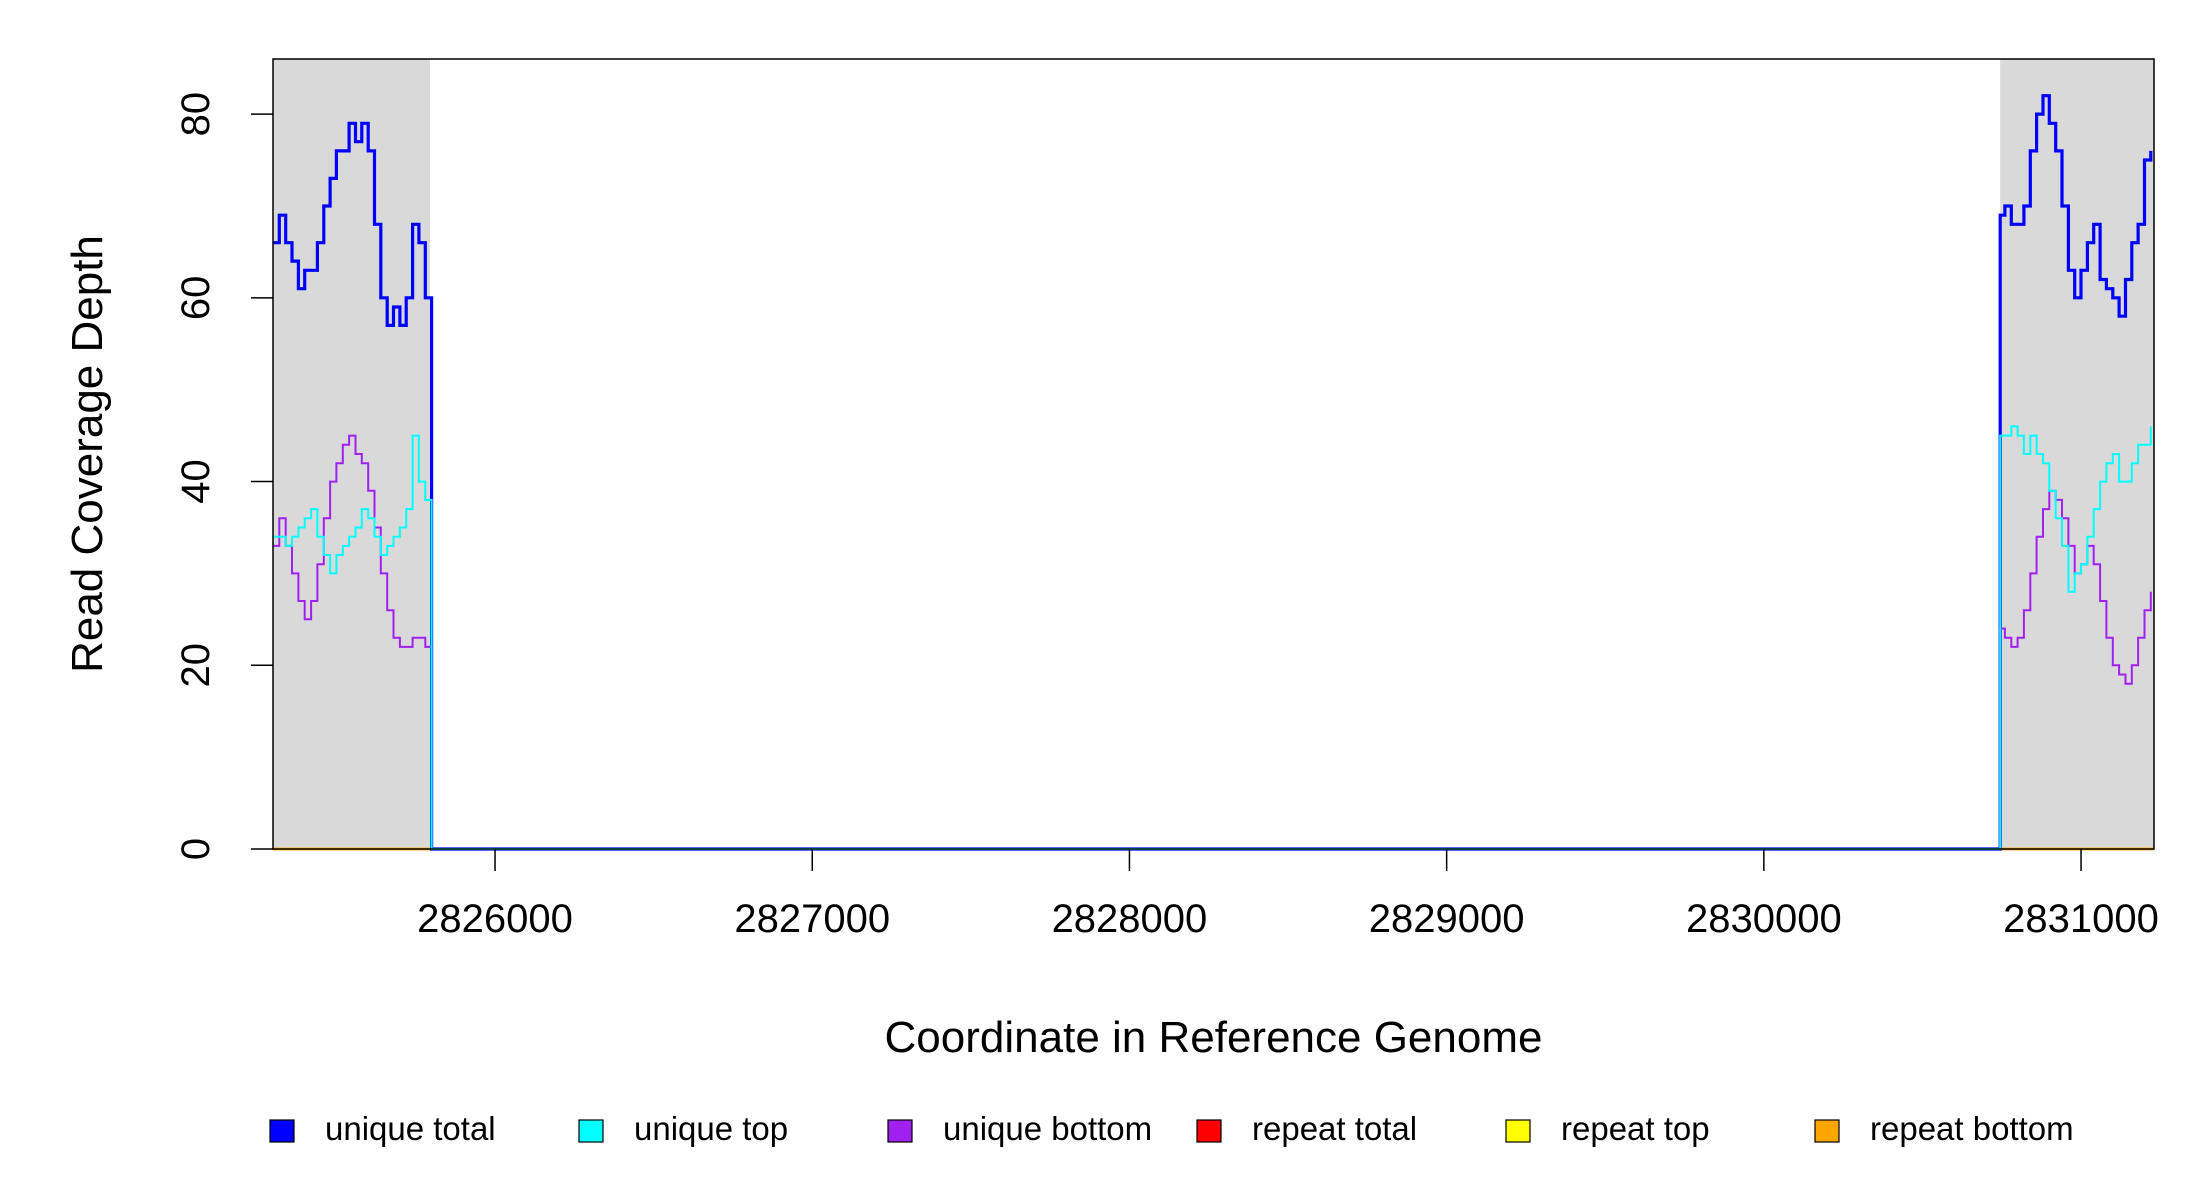 This screenshot has width=2200, height=1200. Describe the element at coordinates (495, 919) in the screenshot. I see `x-tick-label: 2826000` at that location.